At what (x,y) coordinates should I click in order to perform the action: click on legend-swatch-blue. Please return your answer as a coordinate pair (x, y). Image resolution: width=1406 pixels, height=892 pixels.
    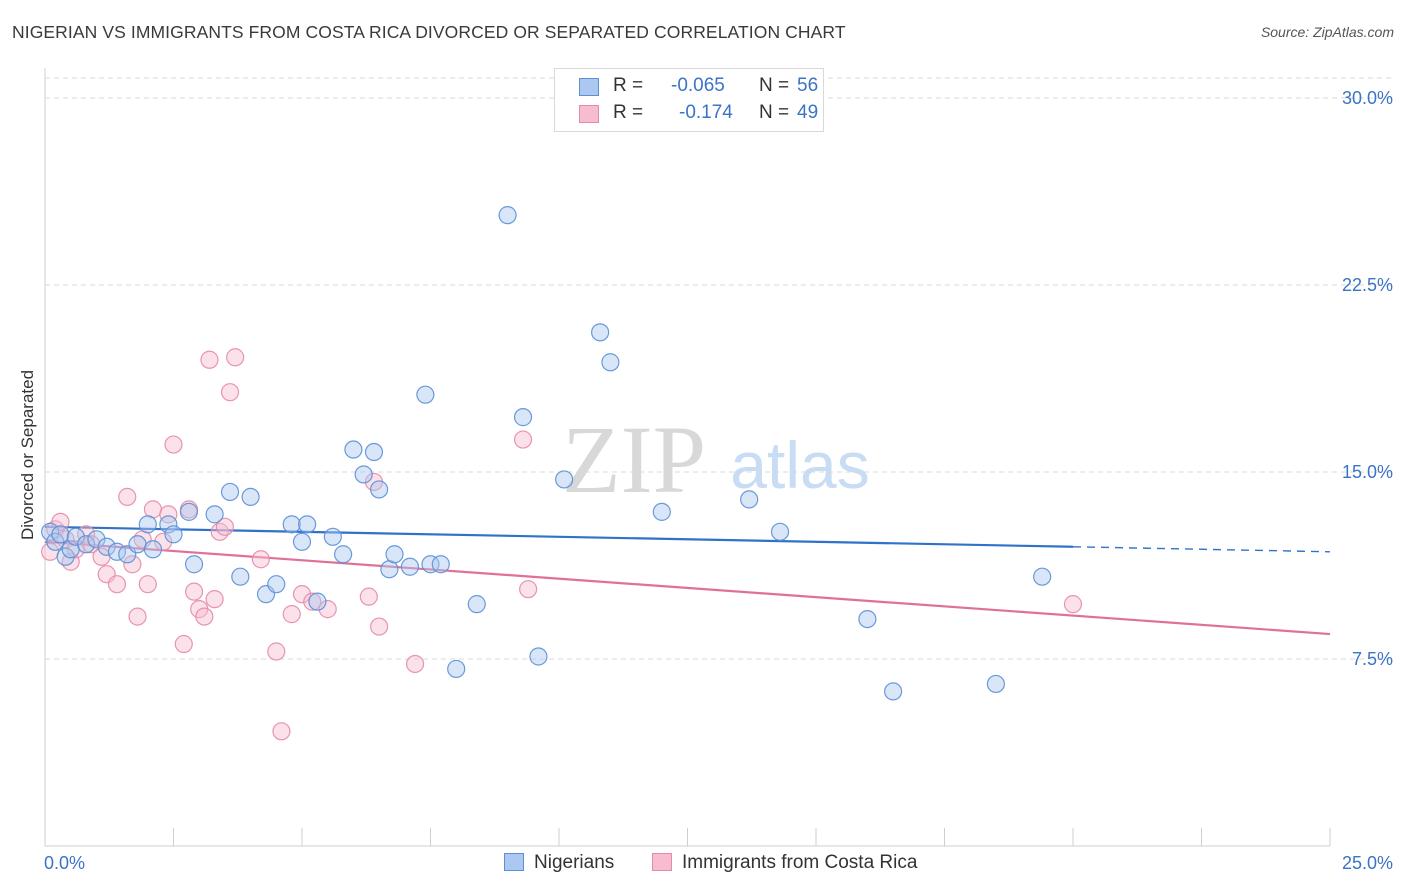
    Looking at the image, I should click on (589, 87).